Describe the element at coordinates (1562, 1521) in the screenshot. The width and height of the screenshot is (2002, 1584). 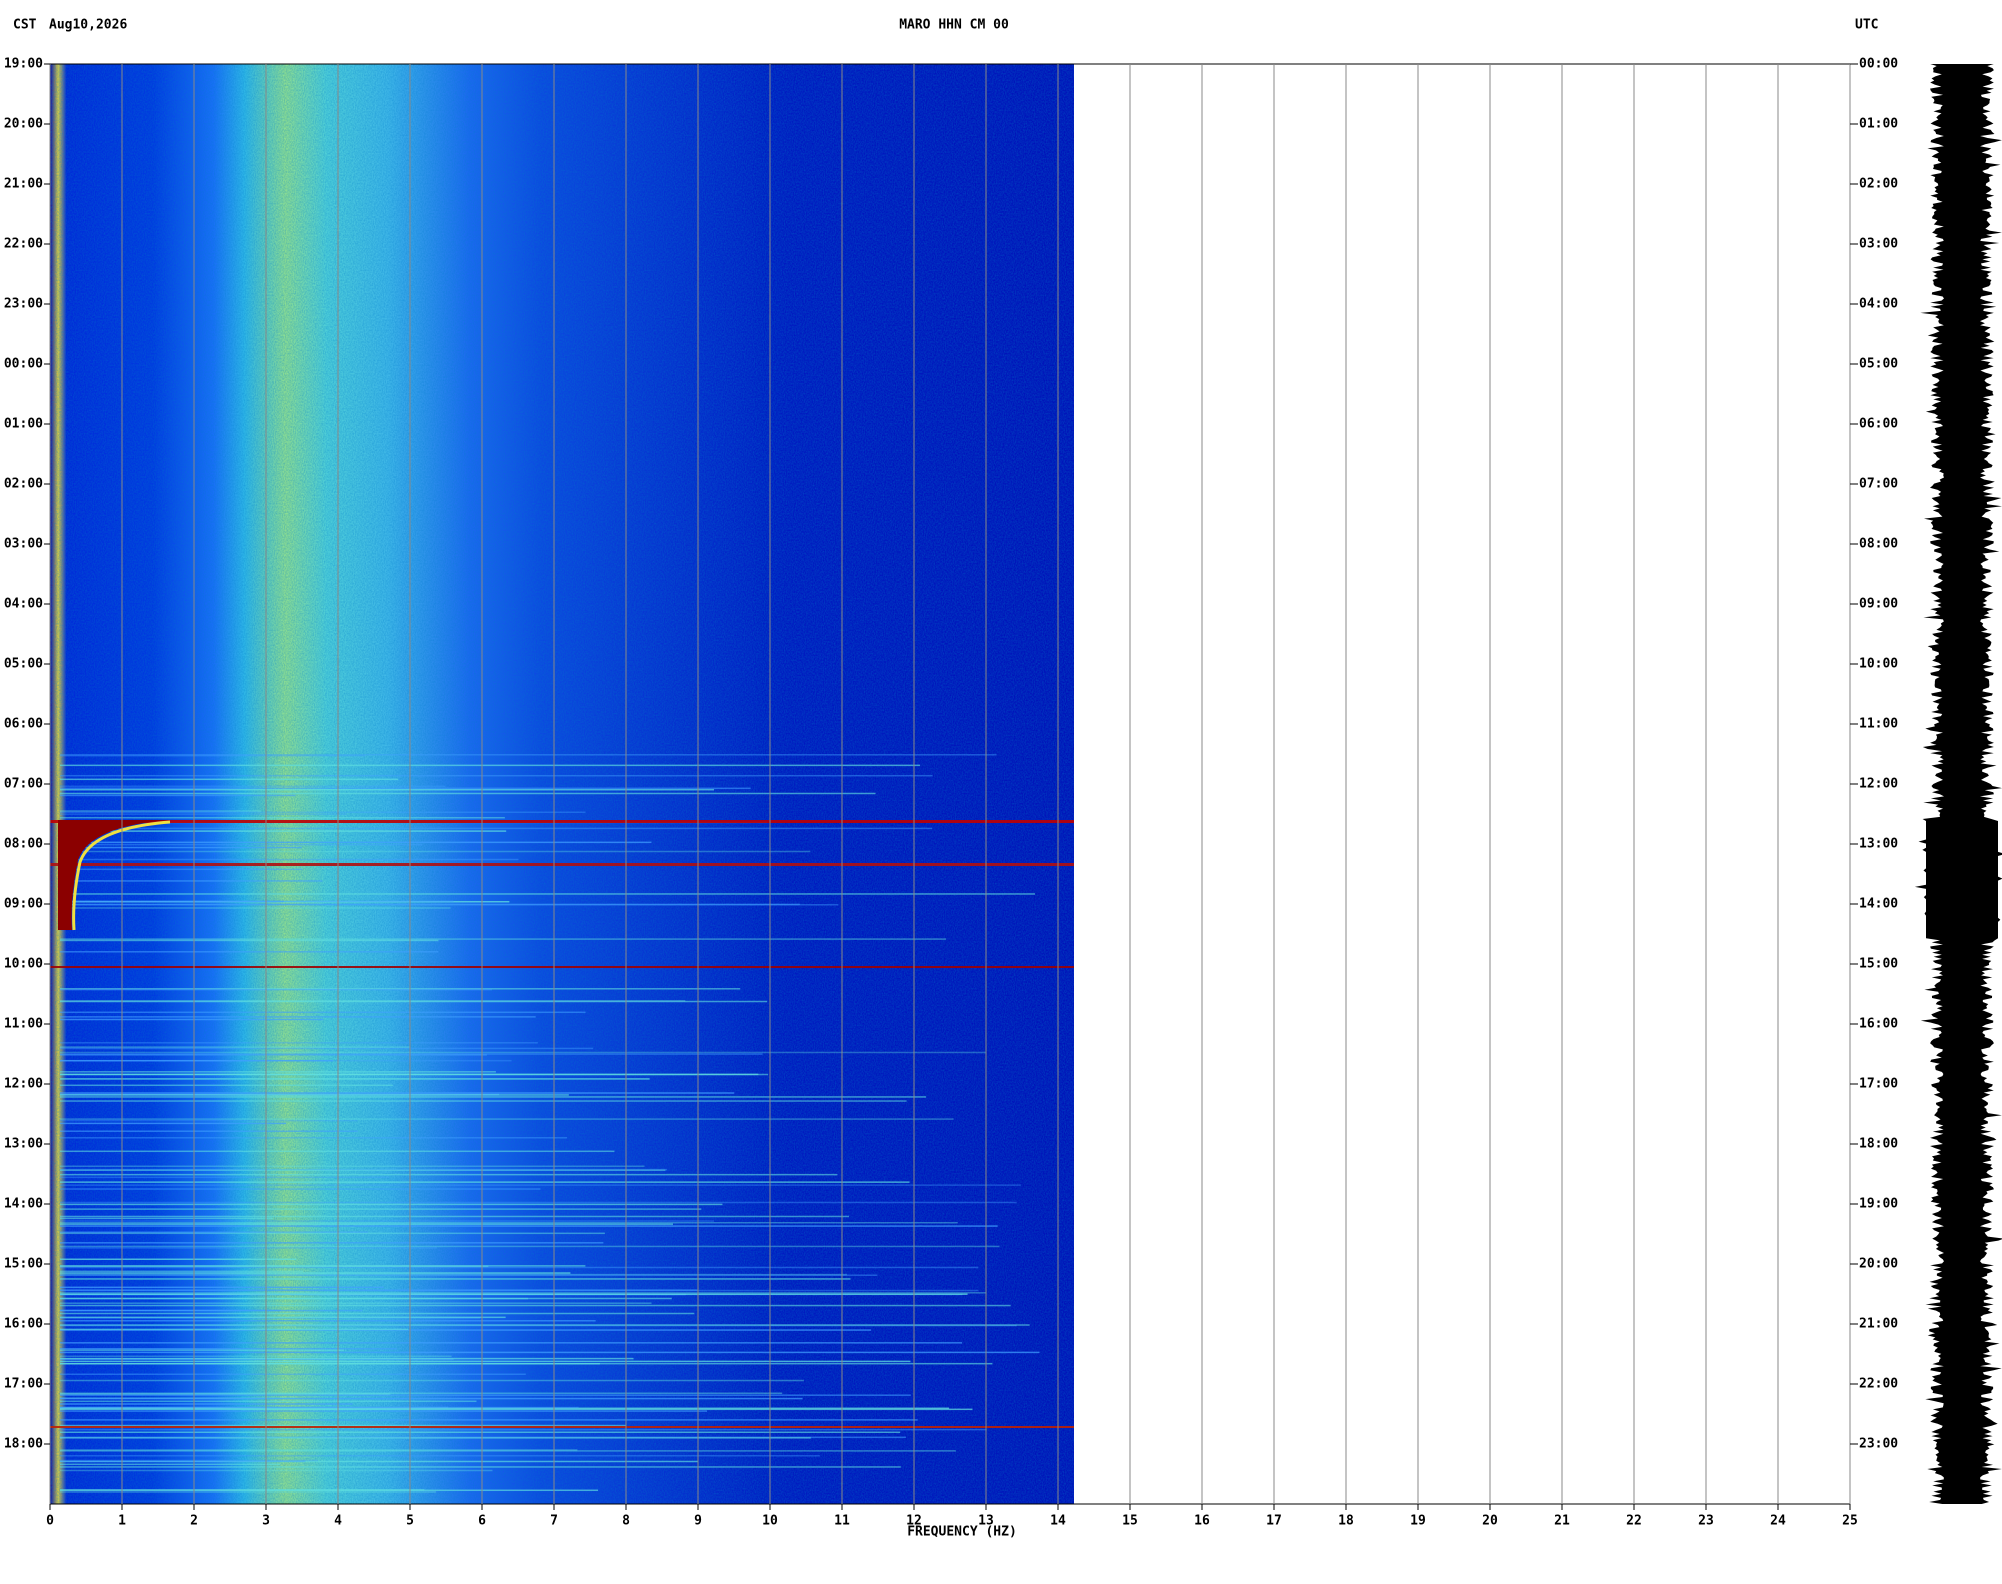
I see `x-tick-label: 21` at that location.